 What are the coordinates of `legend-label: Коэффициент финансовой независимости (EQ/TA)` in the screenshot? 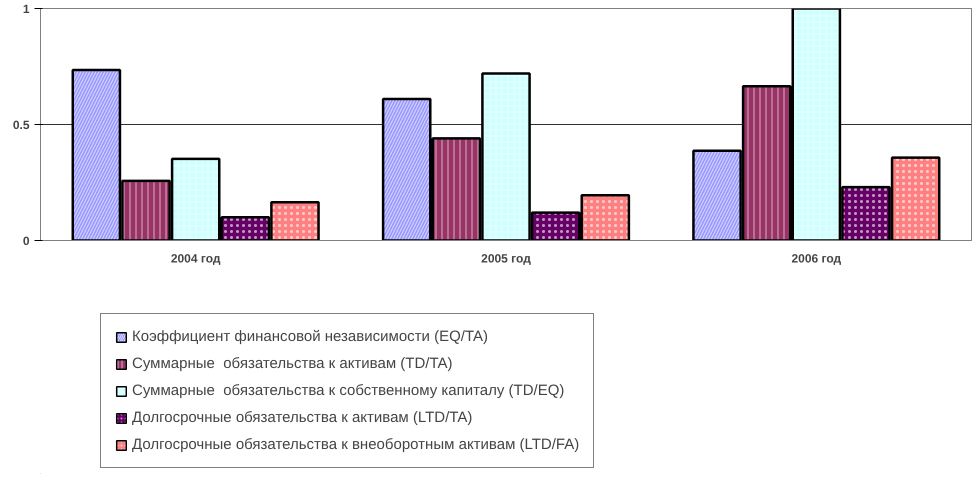 It's located at (310, 336).